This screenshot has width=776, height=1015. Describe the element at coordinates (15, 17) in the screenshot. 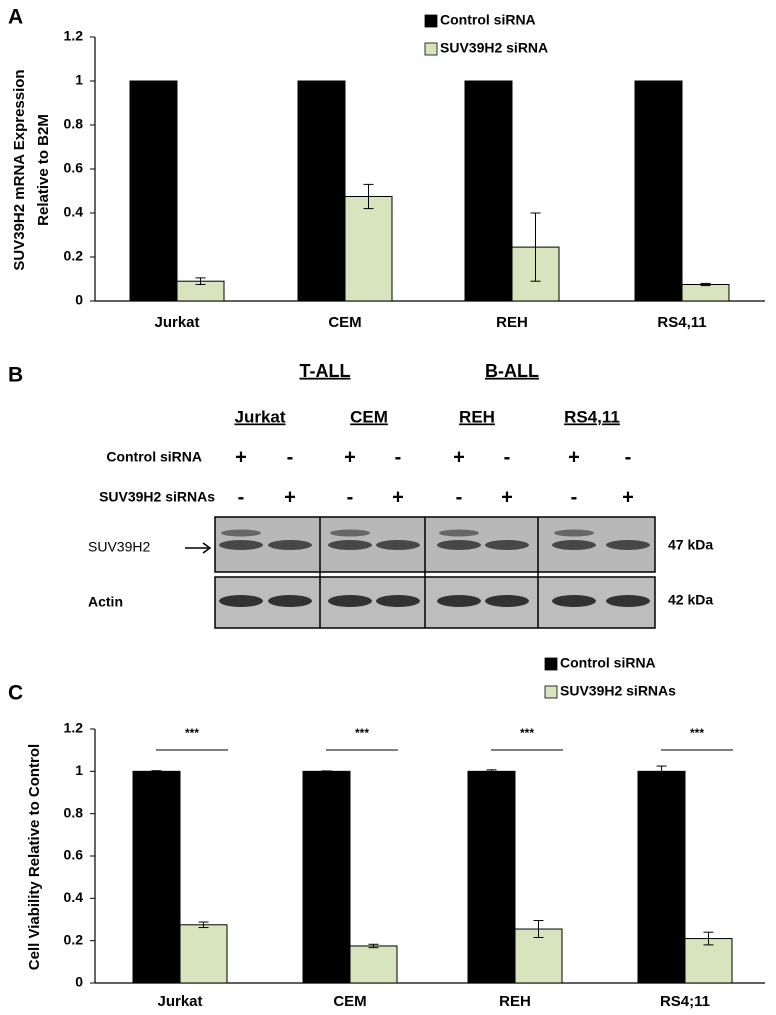

I see `panel-label: A` at that location.